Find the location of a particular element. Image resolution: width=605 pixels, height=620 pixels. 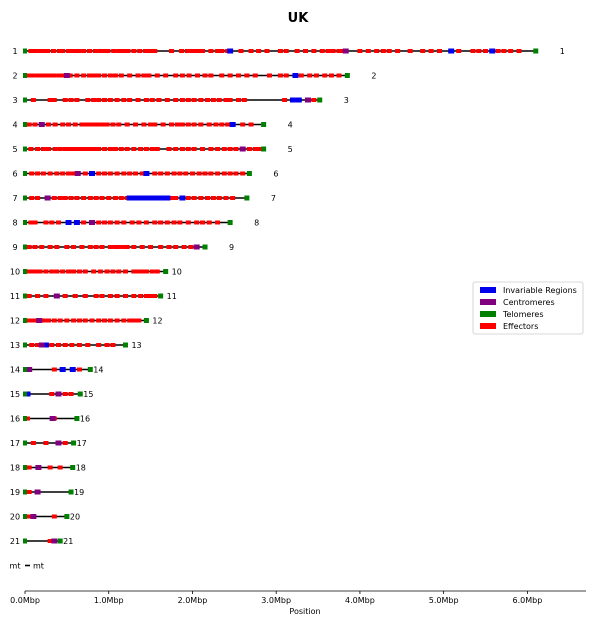

chromosome-label-left: 14 is located at coordinates (15, 370).